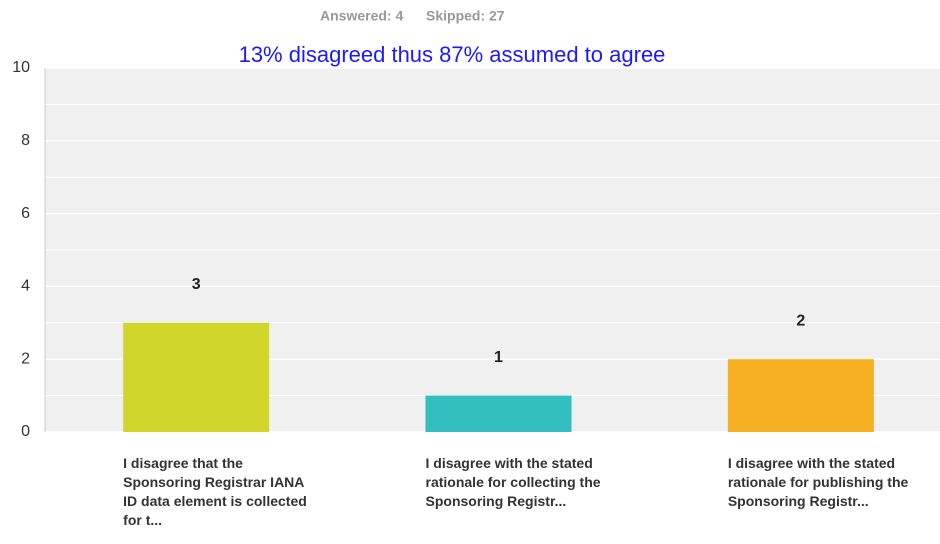 The image size is (940, 544). I want to click on annotation: 13% disagreed thus 87% assumed to agree, so click(452, 54).